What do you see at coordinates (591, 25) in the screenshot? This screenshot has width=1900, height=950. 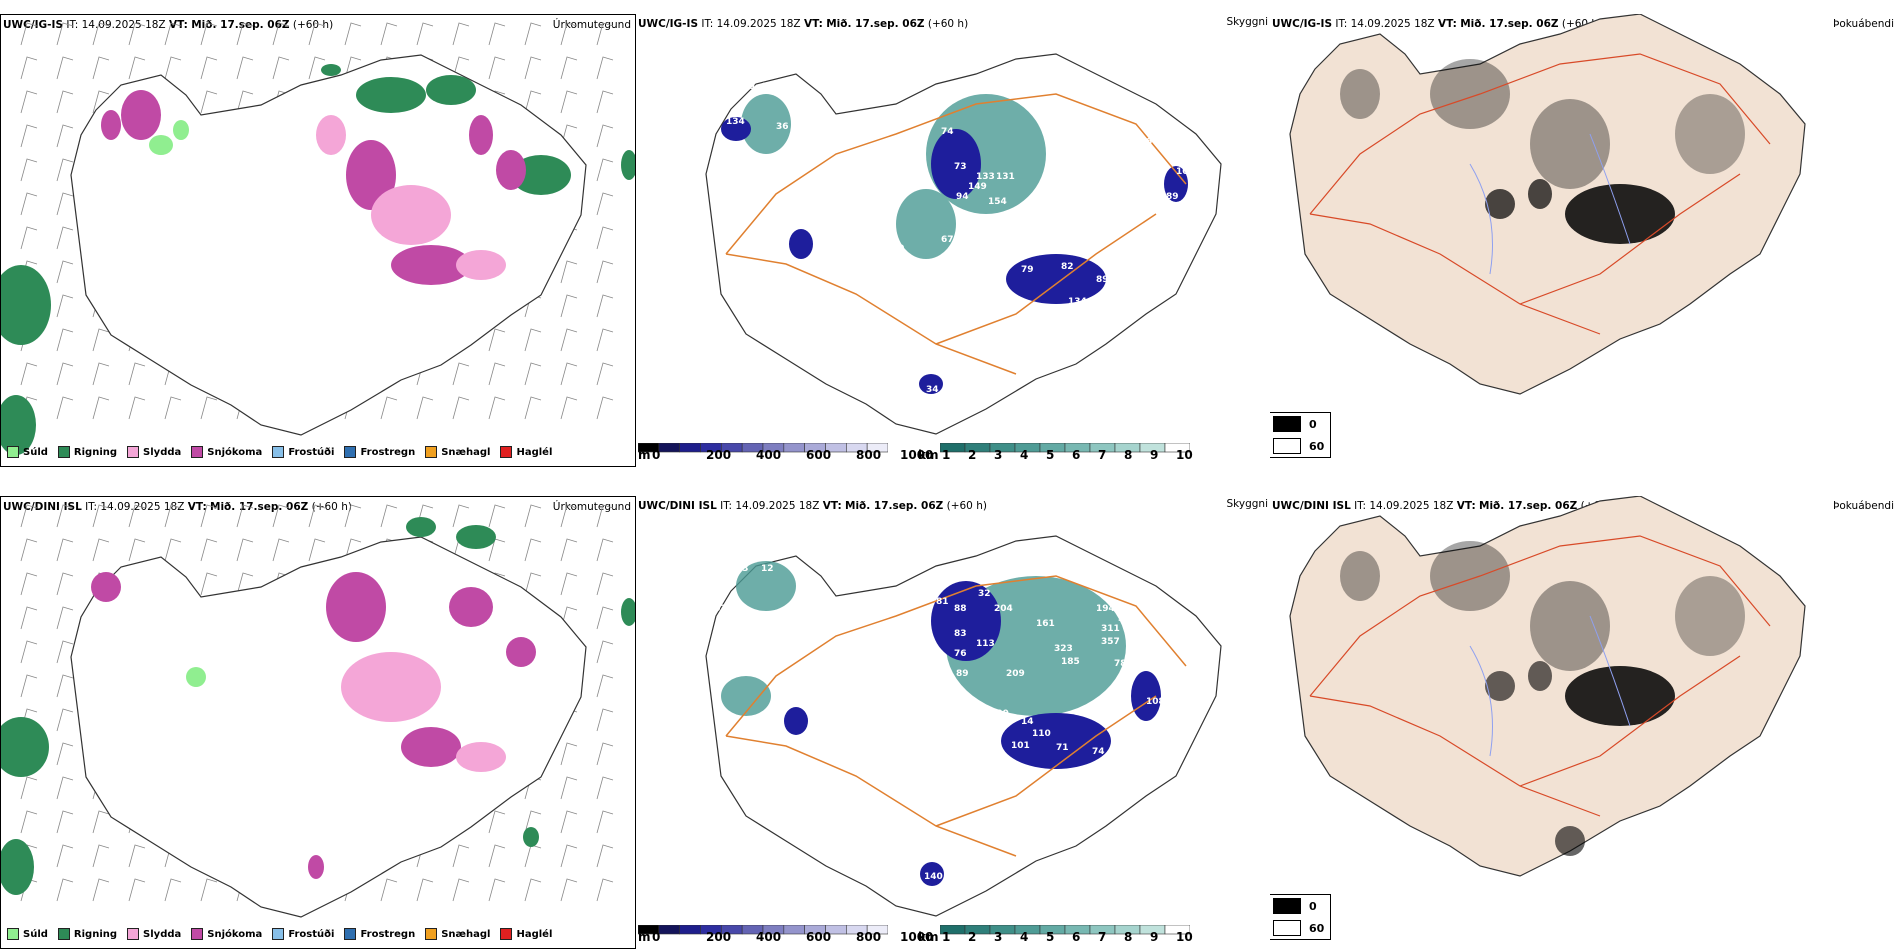 I see `product-title: Úrkomutegund` at bounding box center [591, 25].